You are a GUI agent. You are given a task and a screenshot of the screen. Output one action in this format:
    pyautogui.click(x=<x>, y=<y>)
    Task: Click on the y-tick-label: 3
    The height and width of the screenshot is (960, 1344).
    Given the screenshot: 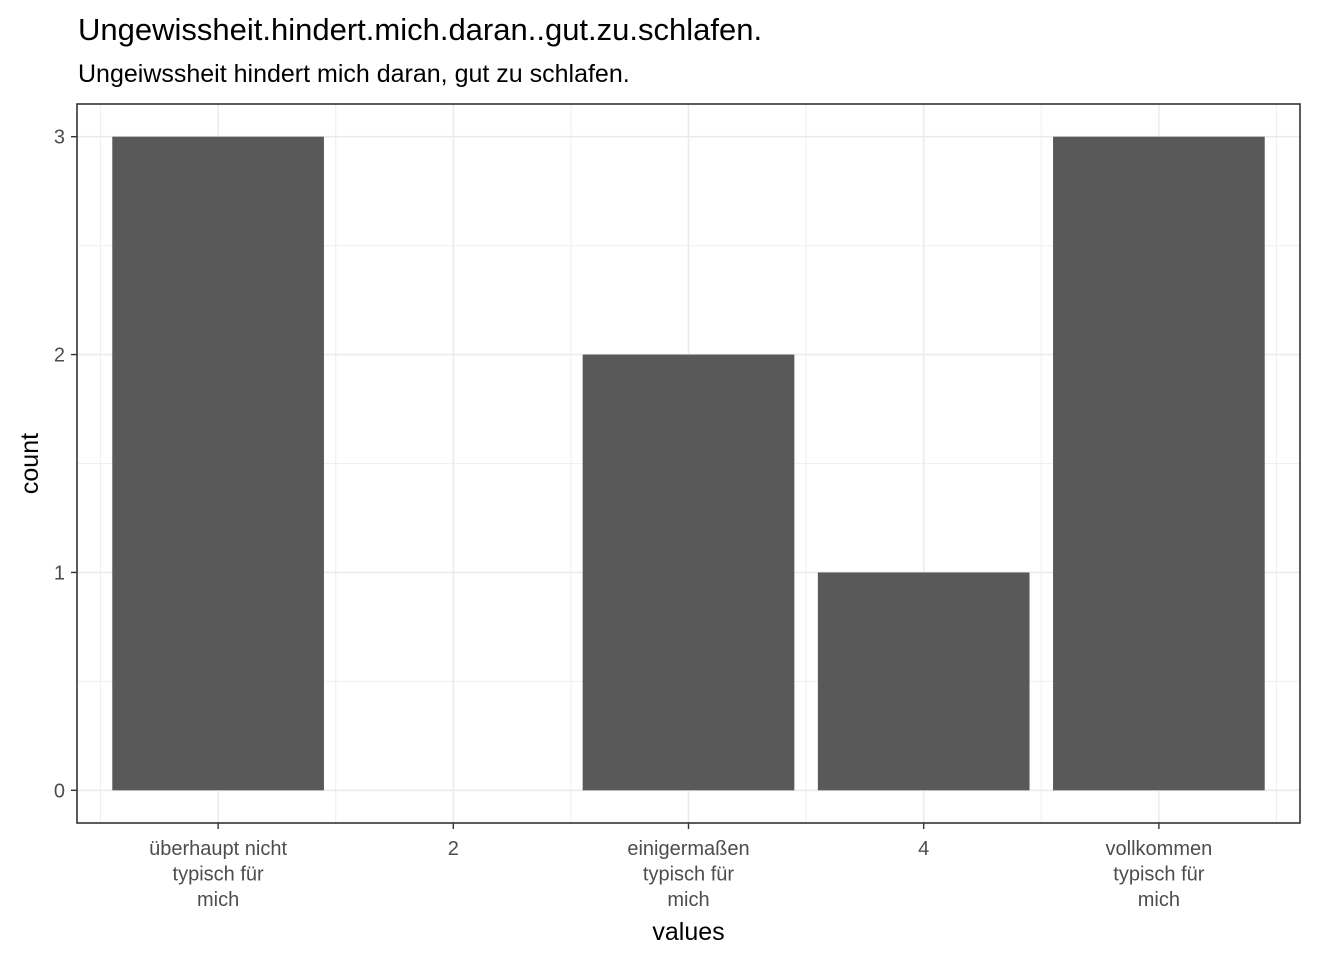 What is the action you would take?
    pyautogui.click(x=59, y=138)
    